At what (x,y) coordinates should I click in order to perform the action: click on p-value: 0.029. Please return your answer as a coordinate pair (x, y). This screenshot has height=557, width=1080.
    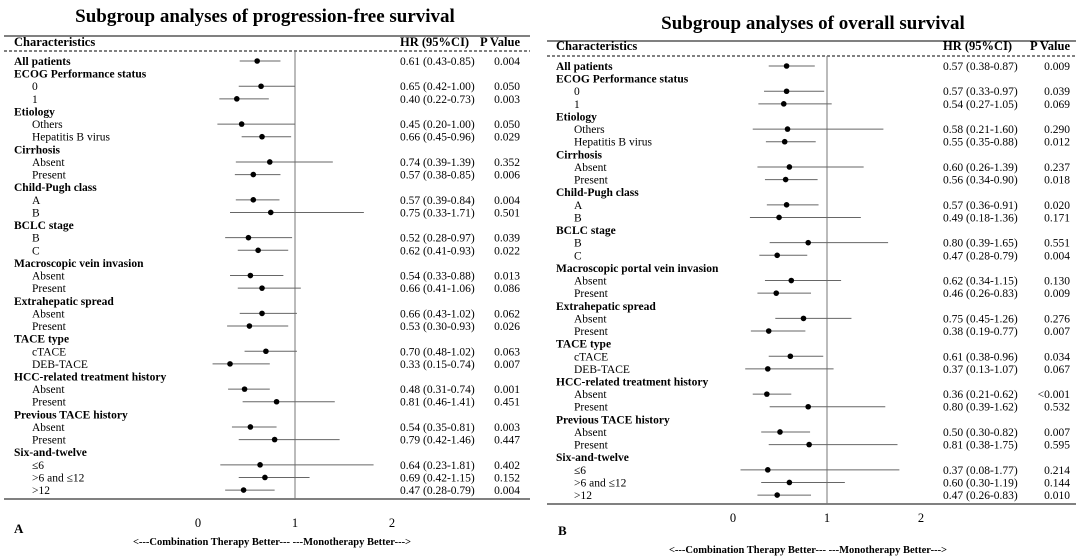
    Looking at the image, I should click on (507, 138).